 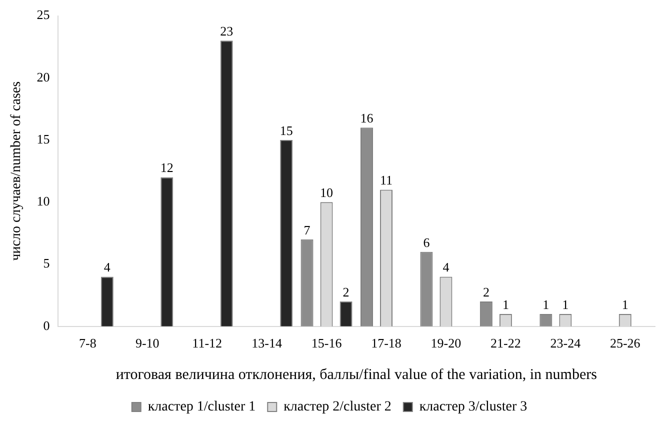 What do you see at coordinates (267, 343) in the screenshot?
I see `x-tick-label: 13-14` at bounding box center [267, 343].